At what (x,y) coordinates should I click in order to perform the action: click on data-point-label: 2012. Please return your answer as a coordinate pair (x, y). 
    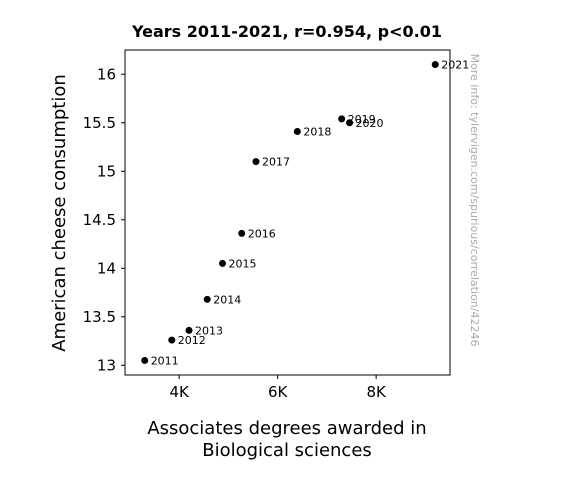
    Looking at the image, I should click on (192, 340).